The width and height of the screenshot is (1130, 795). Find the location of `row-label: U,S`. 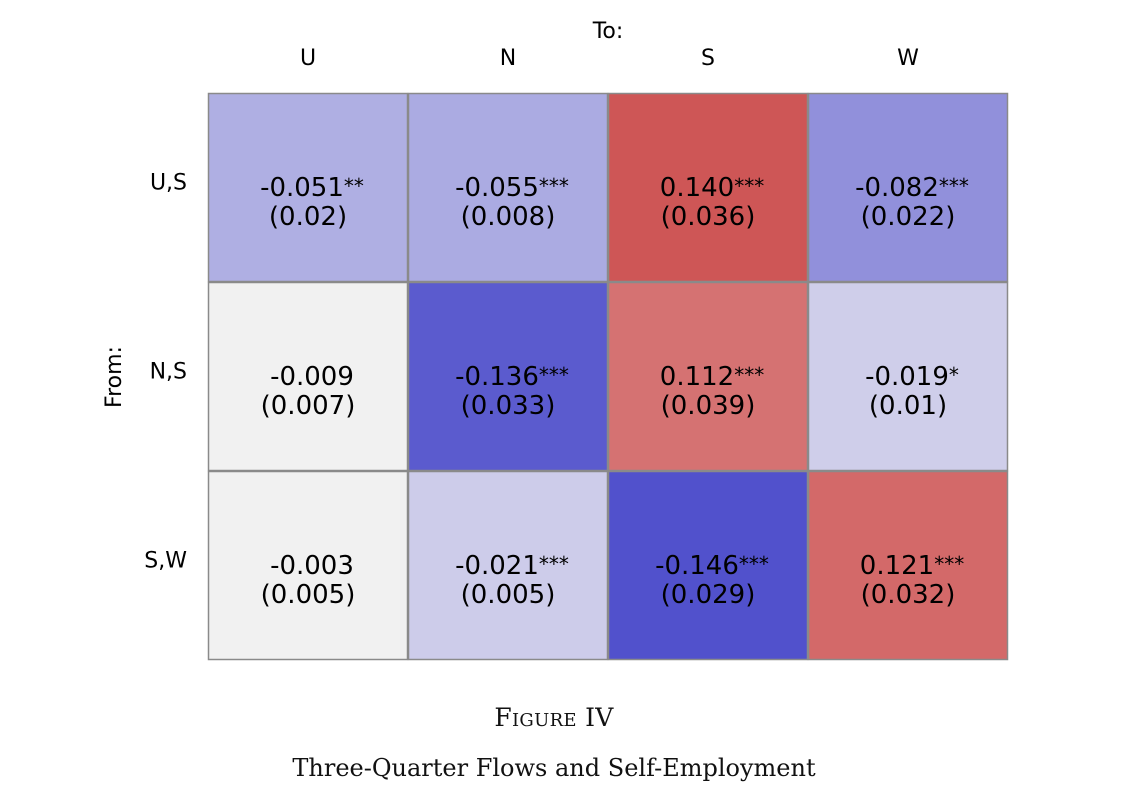

row-label: U,S is located at coordinates (168, 183).